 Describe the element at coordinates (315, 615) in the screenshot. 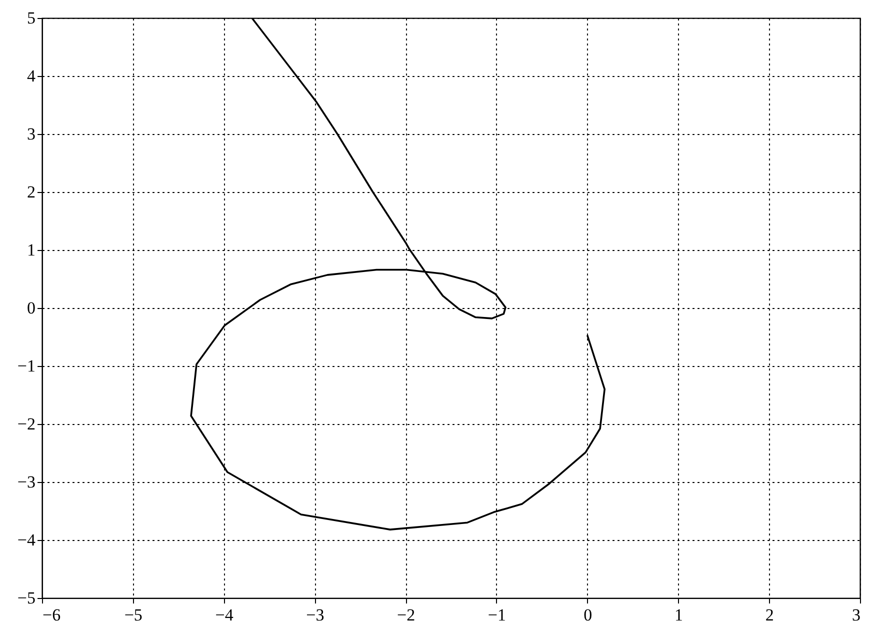

I see `x-tick-label: −3` at that location.